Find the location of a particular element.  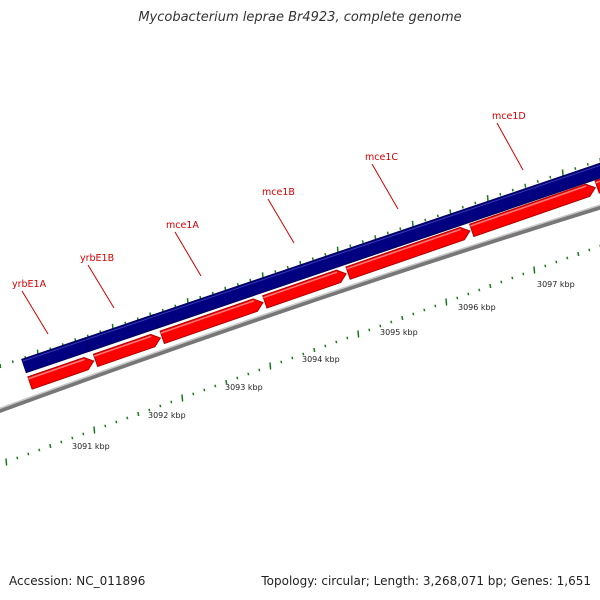

gene-label-mce1A: mce1A is located at coordinates (182, 225).